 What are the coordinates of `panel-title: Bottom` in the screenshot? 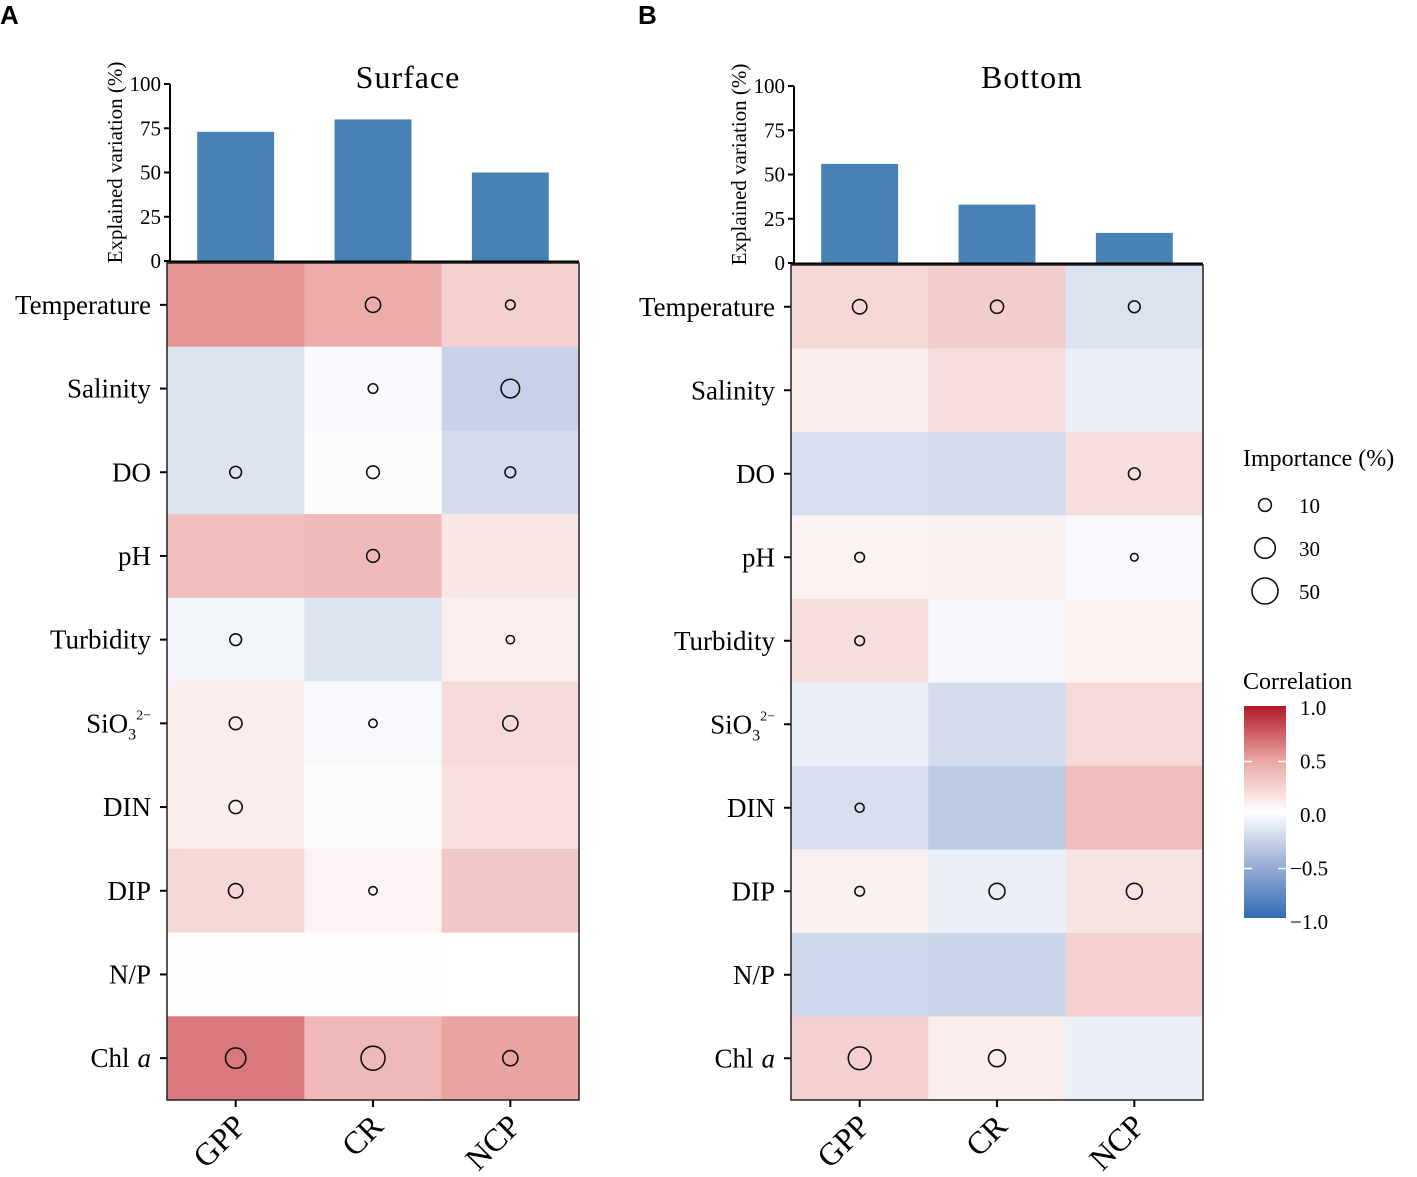 It's located at (1032, 77).